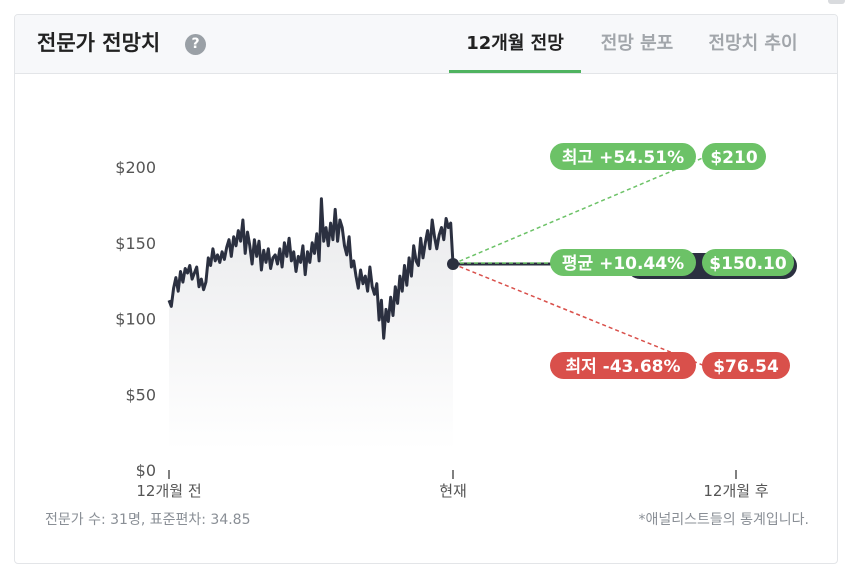  What do you see at coordinates (311, 268) in the screenshot?
I see `price-history-line` at bounding box center [311, 268].